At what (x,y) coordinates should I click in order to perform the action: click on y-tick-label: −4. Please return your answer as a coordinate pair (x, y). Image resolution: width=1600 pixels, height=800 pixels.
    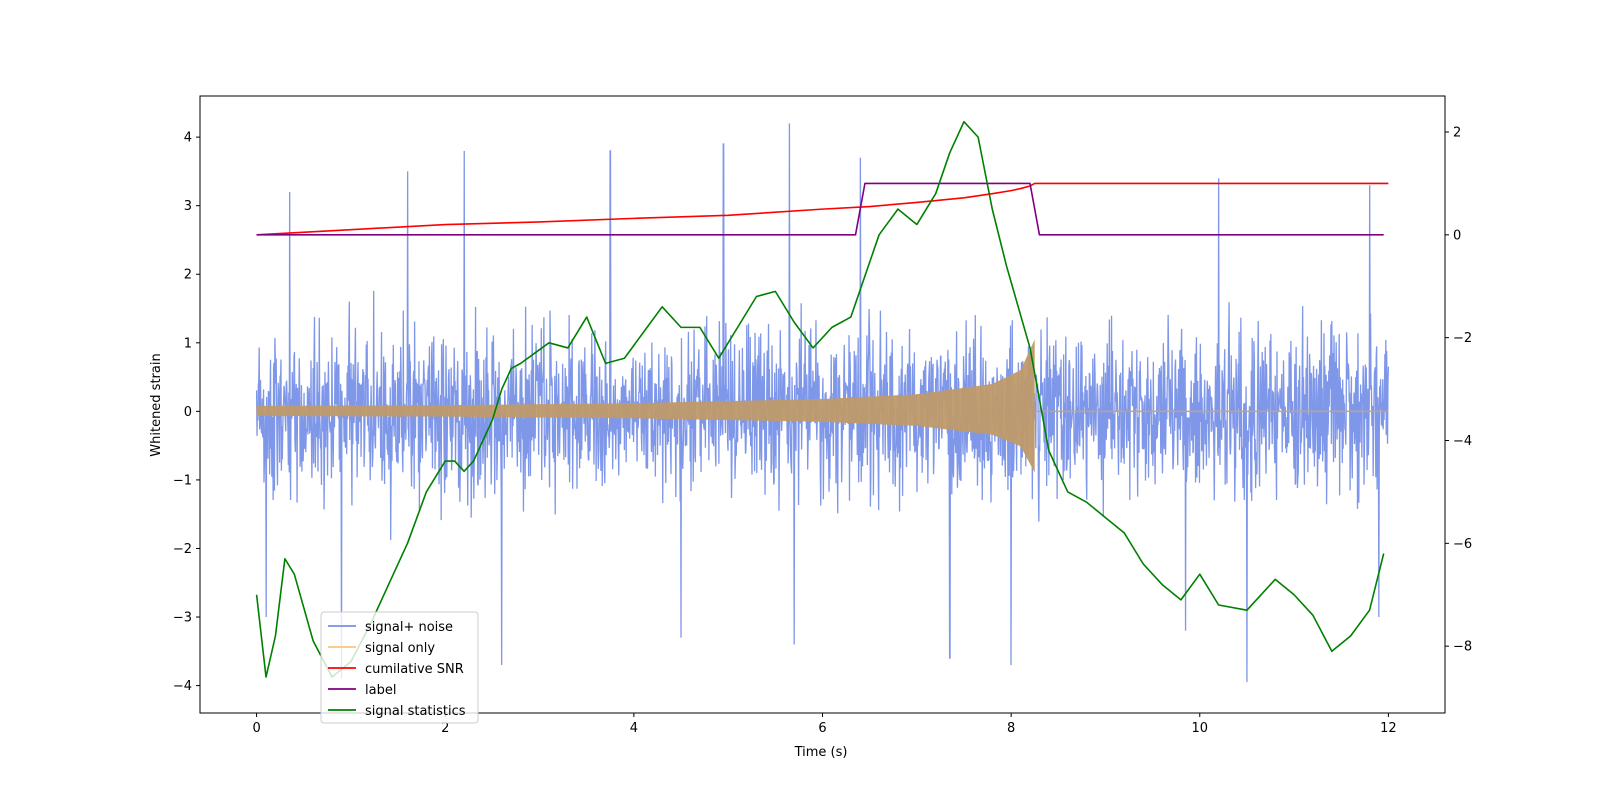
    Looking at the image, I should click on (182, 686).